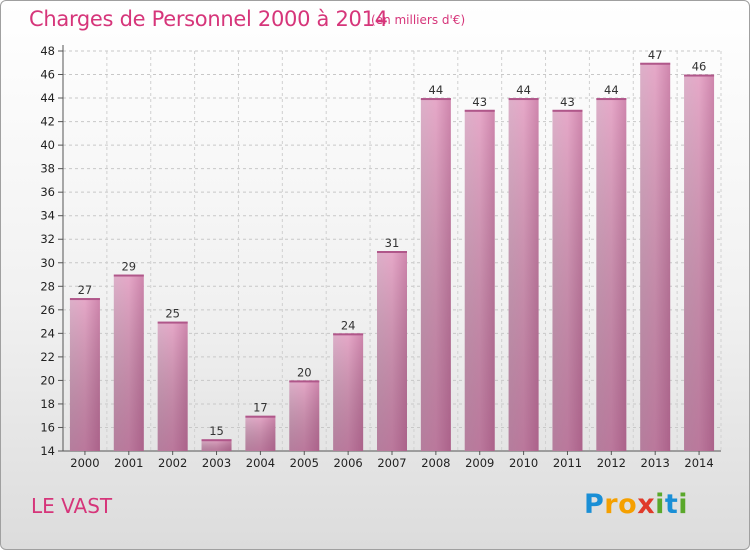  What do you see at coordinates (172, 463) in the screenshot?
I see `x-tick-label: 2002` at bounding box center [172, 463].